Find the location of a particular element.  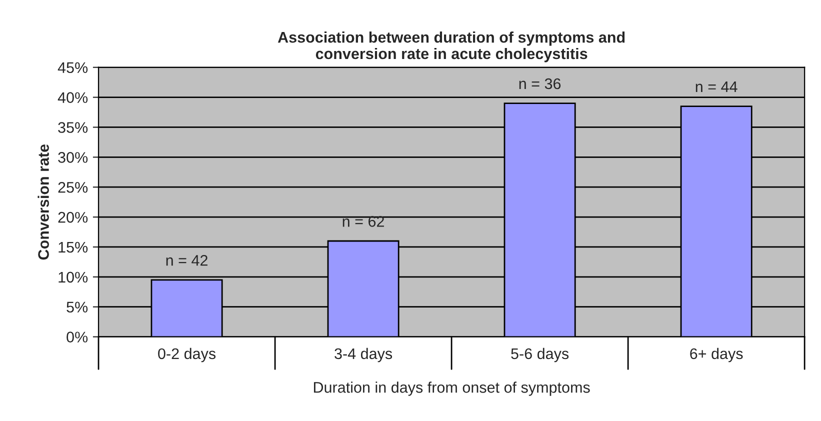

annotation: n = 36 is located at coordinates (540, 84).